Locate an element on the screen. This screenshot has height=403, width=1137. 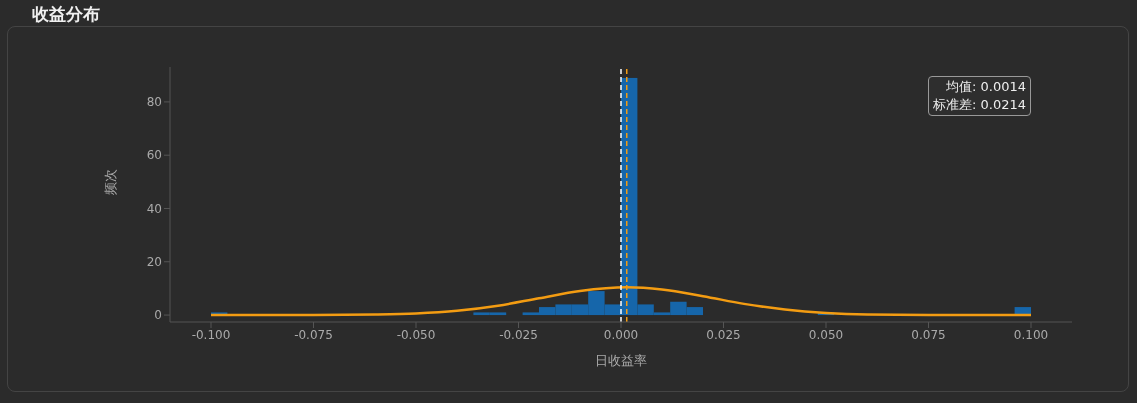
chart-title: 收益分布 is located at coordinates (66, 14).